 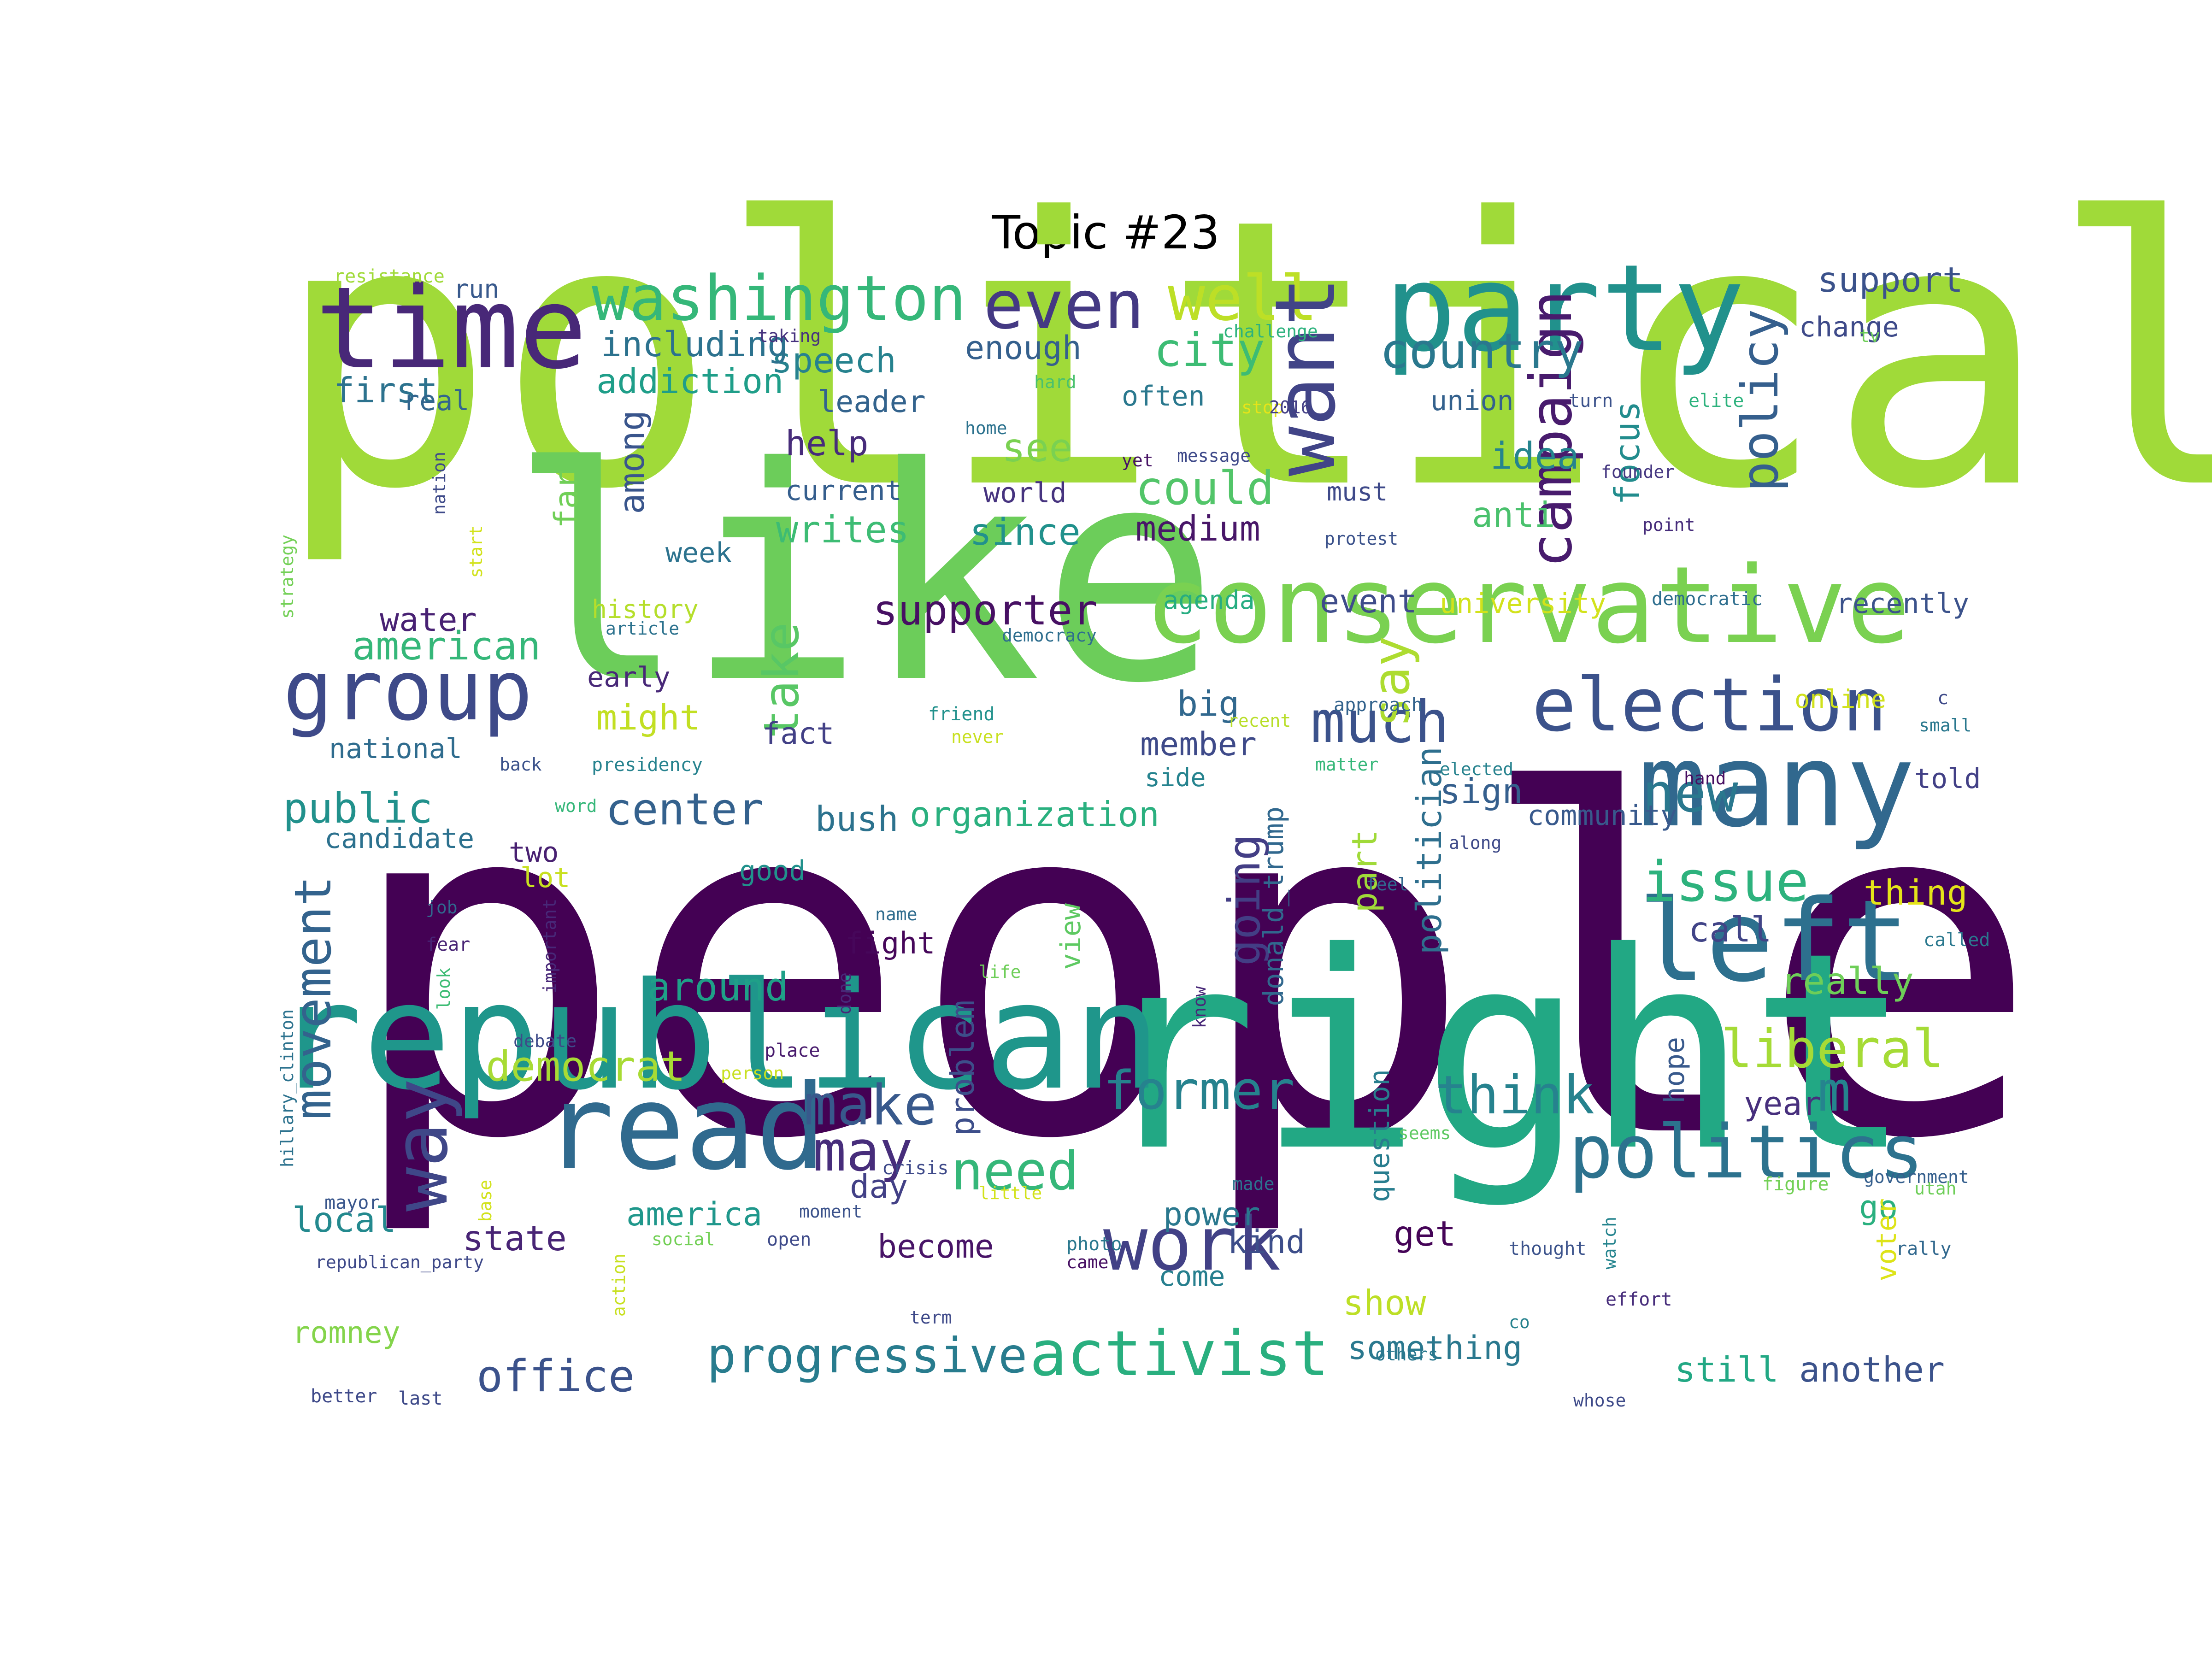 What do you see at coordinates (1000, 972) in the screenshot?
I see `word-life: life` at bounding box center [1000, 972].